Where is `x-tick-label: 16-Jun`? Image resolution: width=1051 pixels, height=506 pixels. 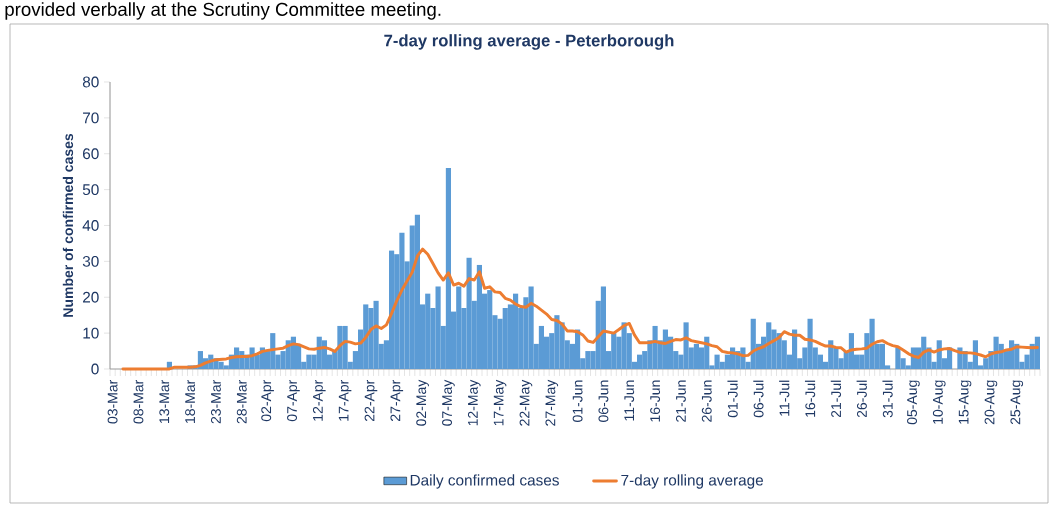
x-tick-label: 16-Jun is located at coordinates (655, 401).